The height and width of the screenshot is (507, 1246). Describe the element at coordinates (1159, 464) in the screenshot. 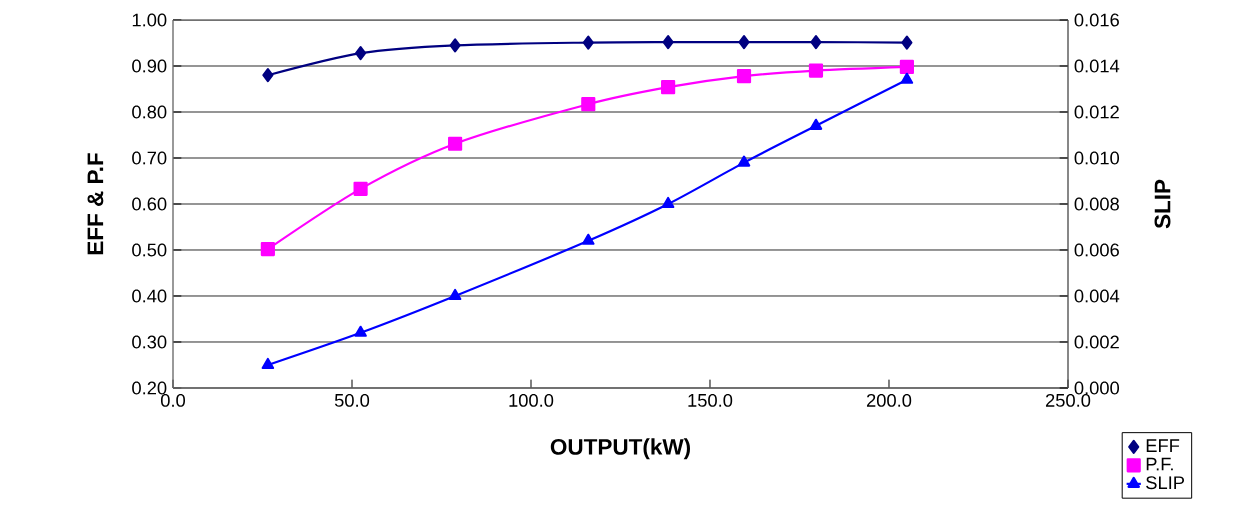

I see `legend-label: P.F.` at that location.